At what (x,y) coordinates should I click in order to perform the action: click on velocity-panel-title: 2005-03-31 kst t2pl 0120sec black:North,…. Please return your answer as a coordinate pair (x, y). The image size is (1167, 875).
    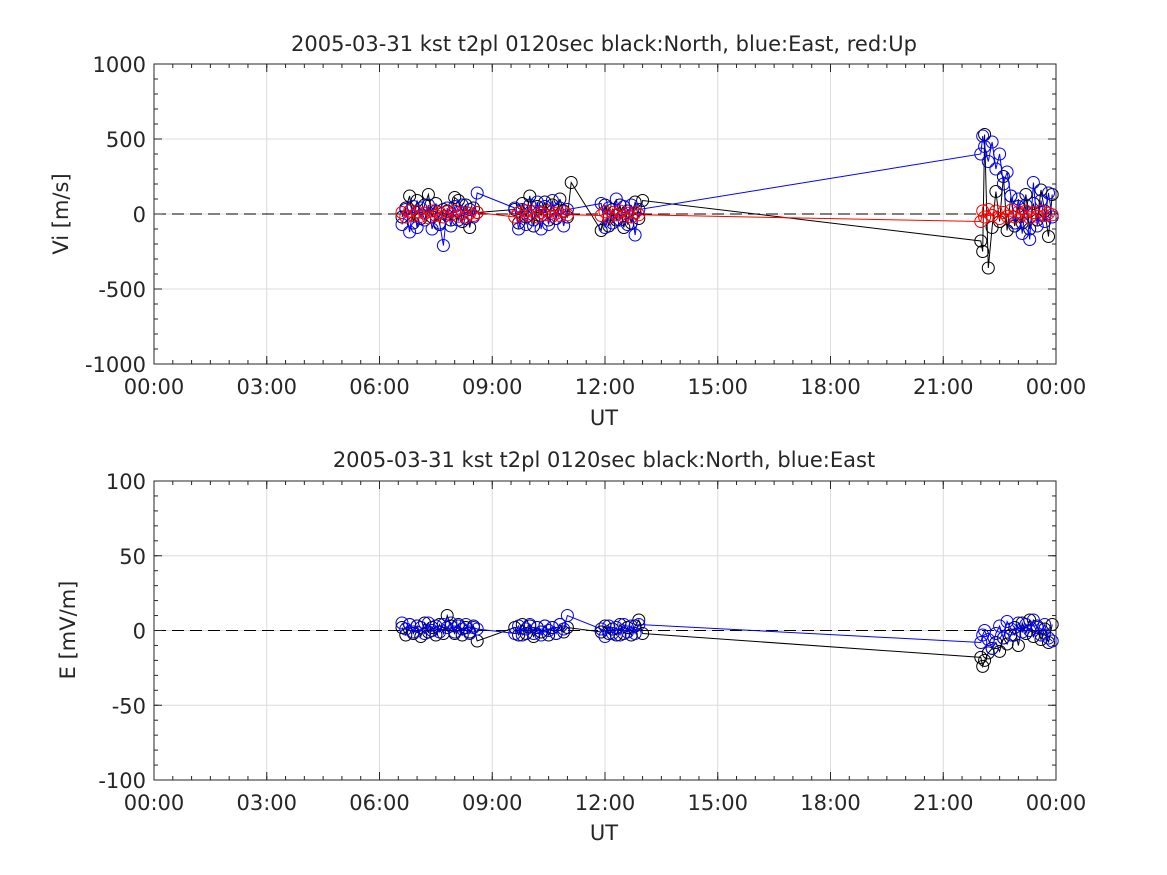
    Looking at the image, I should click on (604, 44).